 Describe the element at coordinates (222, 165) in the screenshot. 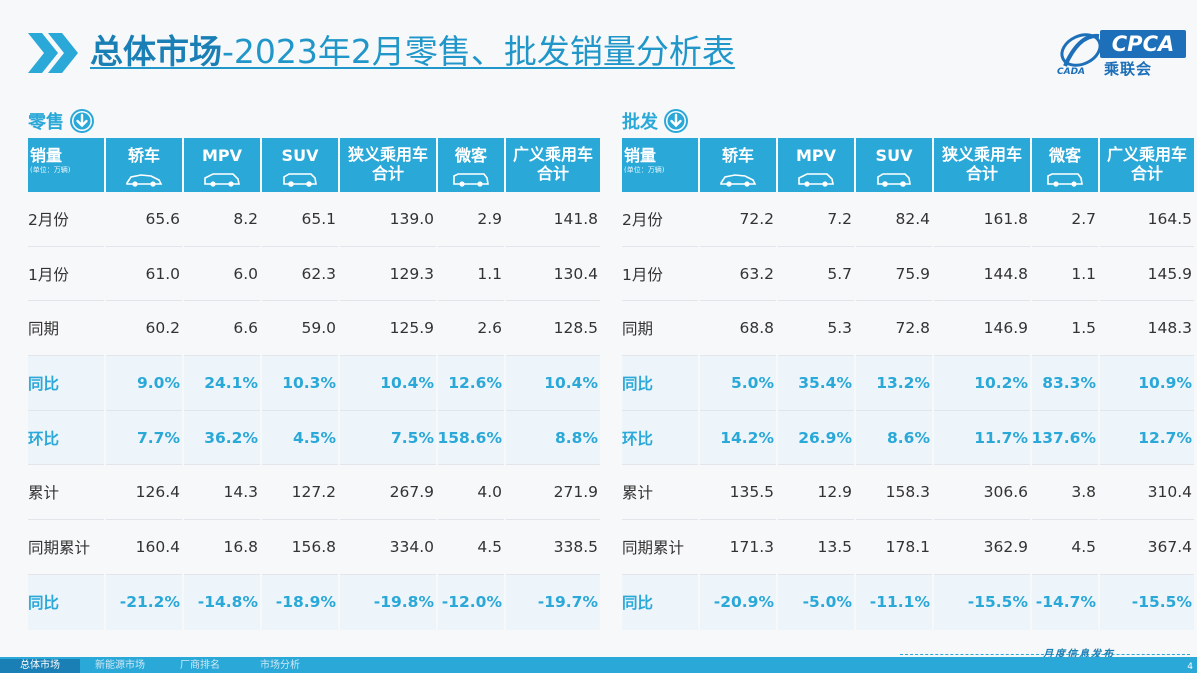

I see `col-header-mpv: MPV` at that location.